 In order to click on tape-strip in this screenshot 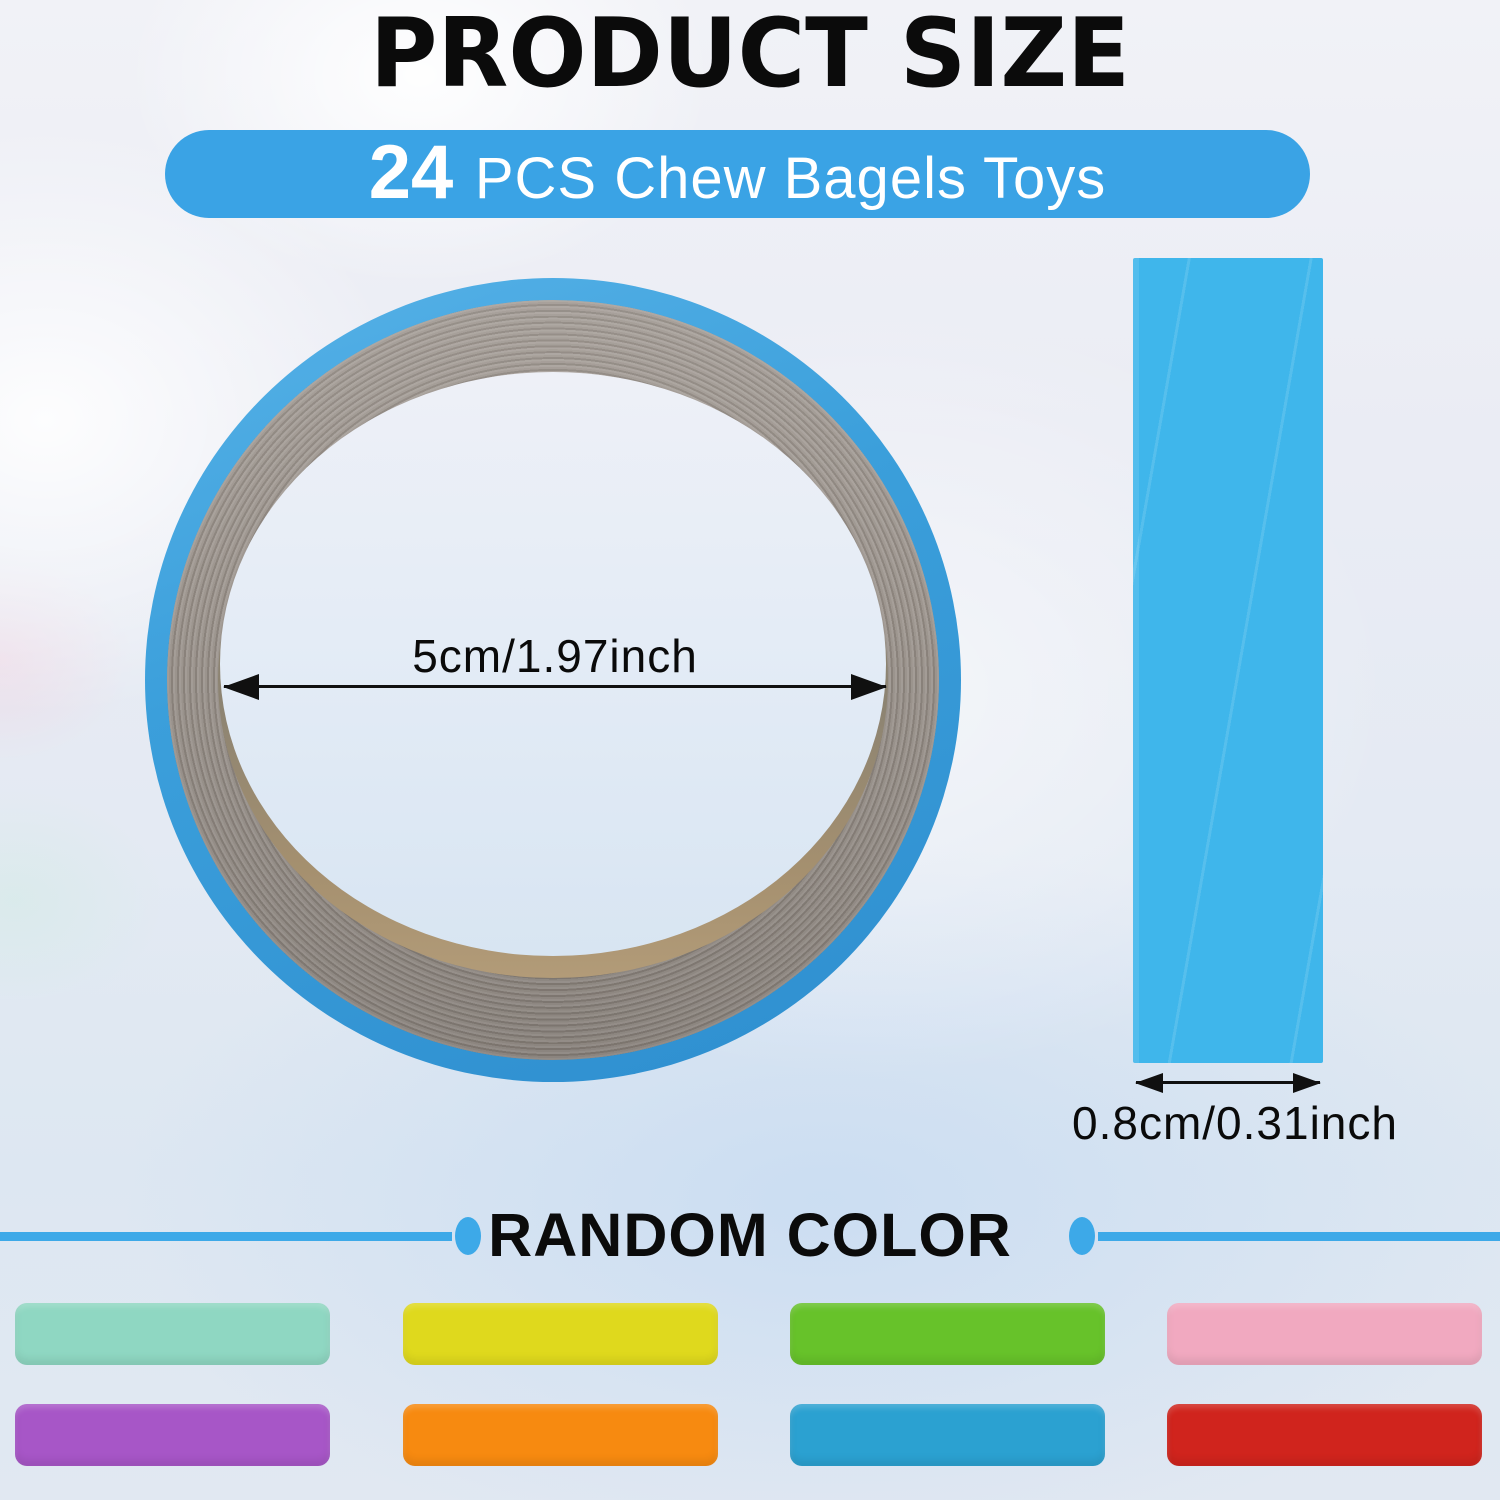, I will do `click(1228, 660)`.